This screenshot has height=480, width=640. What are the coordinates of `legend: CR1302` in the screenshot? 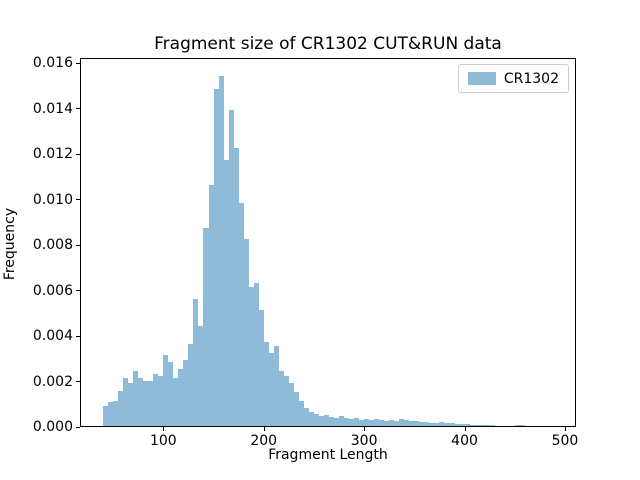 It's located at (513, 78).